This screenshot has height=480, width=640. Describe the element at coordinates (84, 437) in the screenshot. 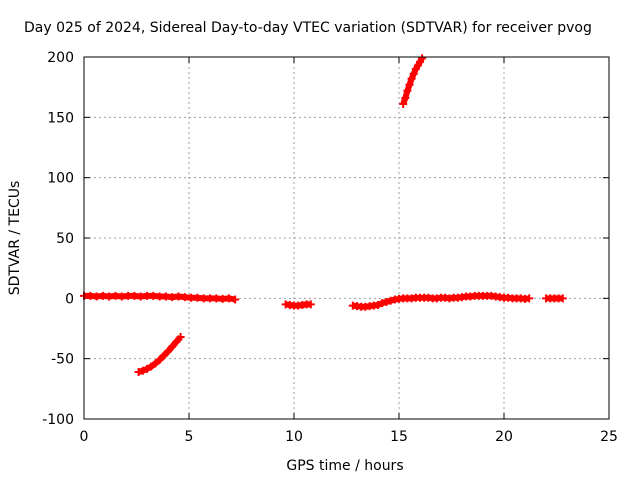

I see `x-tick-label: 0` at that location.